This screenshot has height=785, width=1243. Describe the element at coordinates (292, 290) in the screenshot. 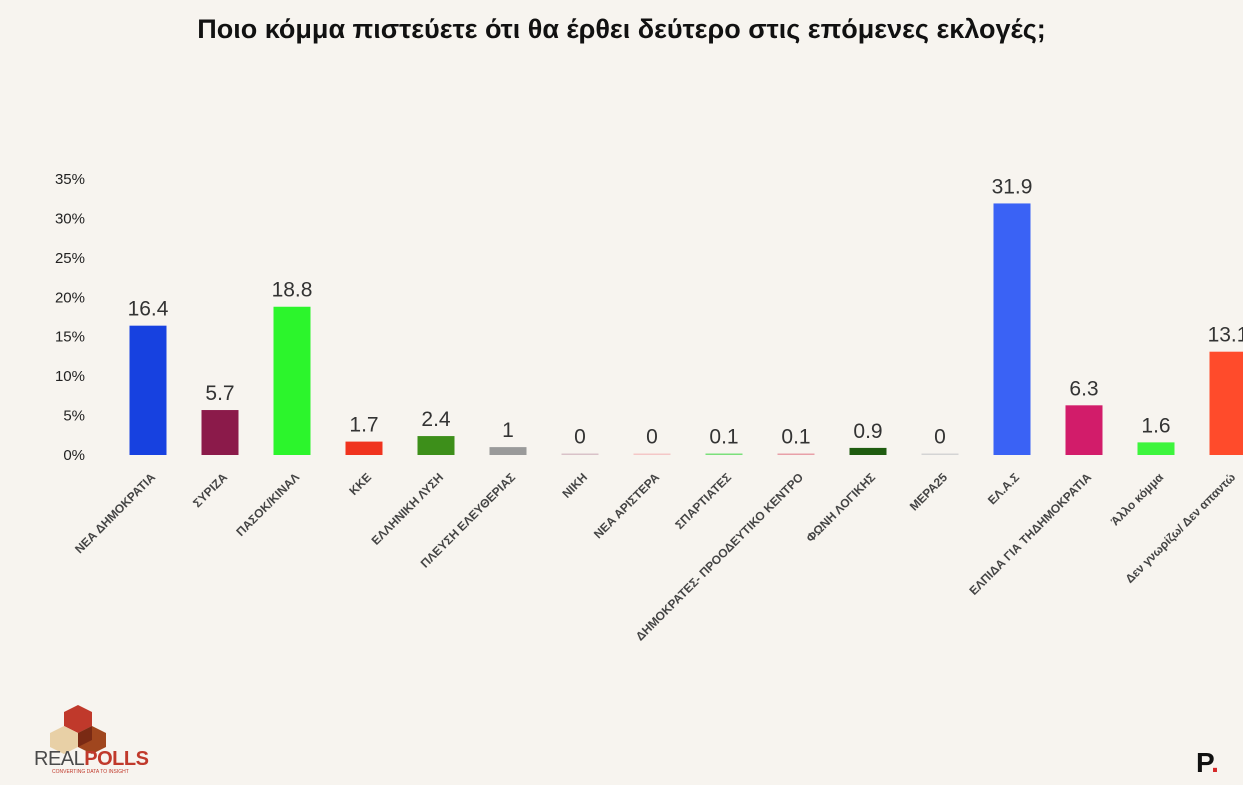

I see `data-label: 18.8` at that location.